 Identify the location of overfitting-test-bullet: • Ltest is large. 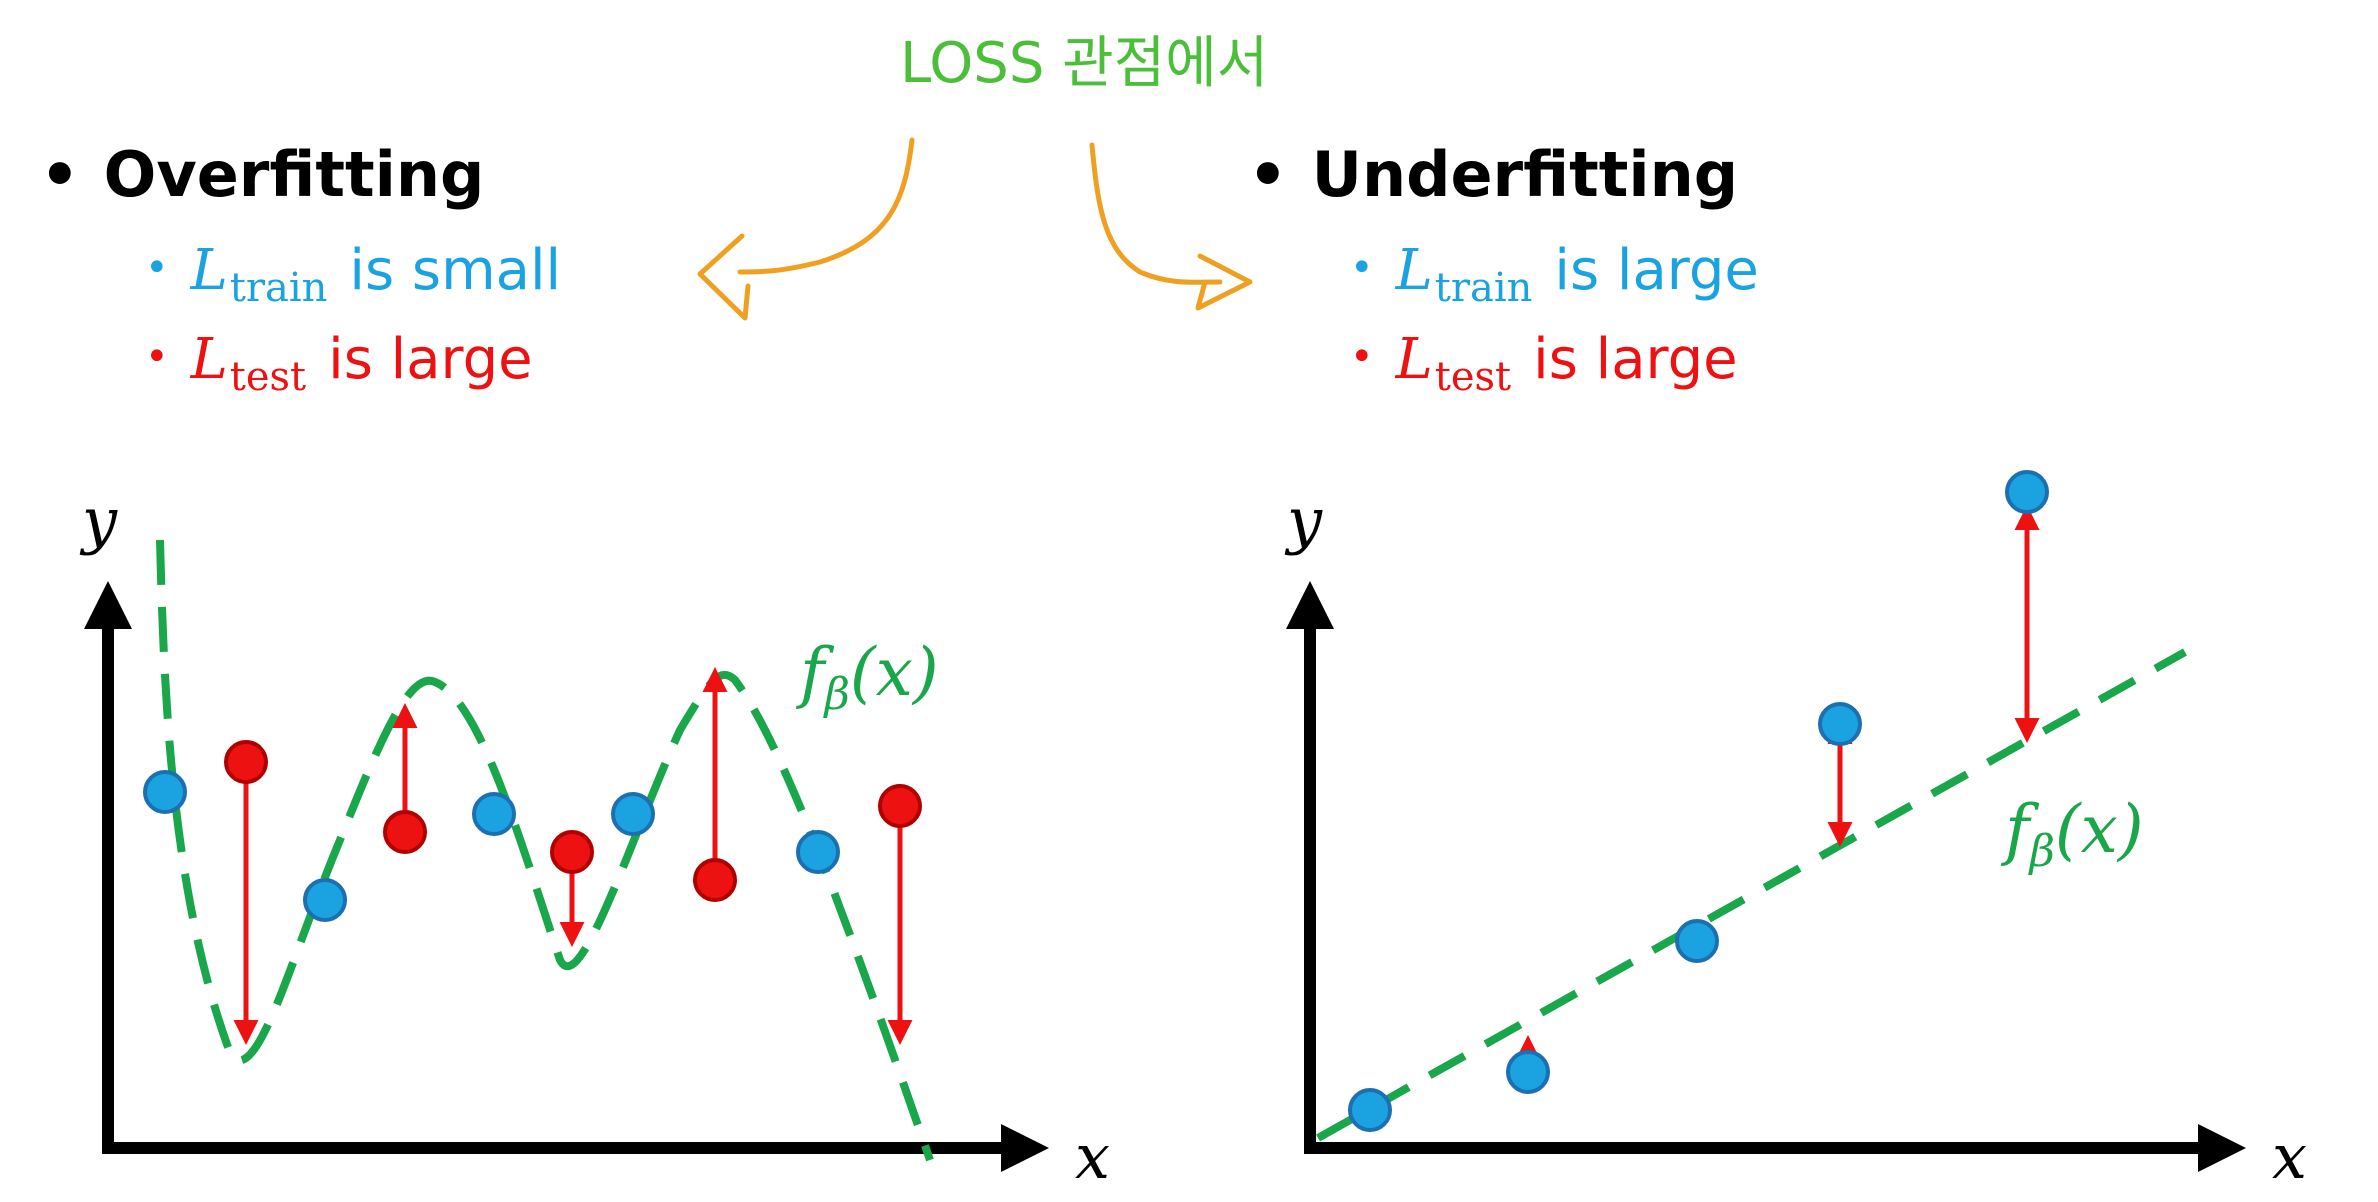
(339, 363).